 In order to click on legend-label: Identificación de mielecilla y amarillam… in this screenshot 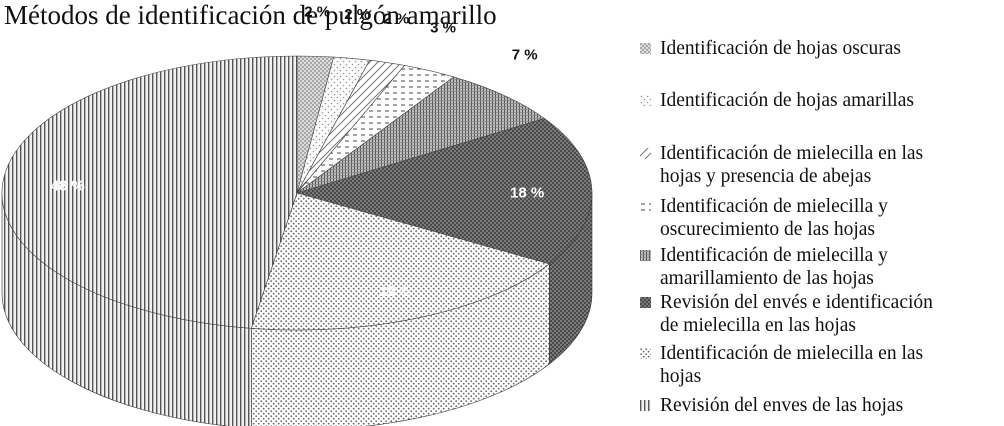, I will do `click(774, 267)`.